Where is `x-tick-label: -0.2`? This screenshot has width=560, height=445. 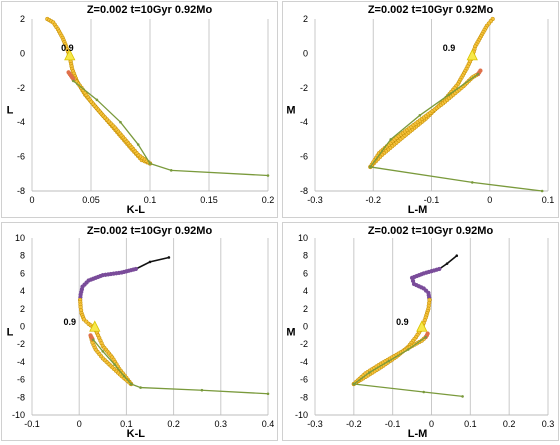 x-tick-label: -0.2 is located at coordinates (354, 424).